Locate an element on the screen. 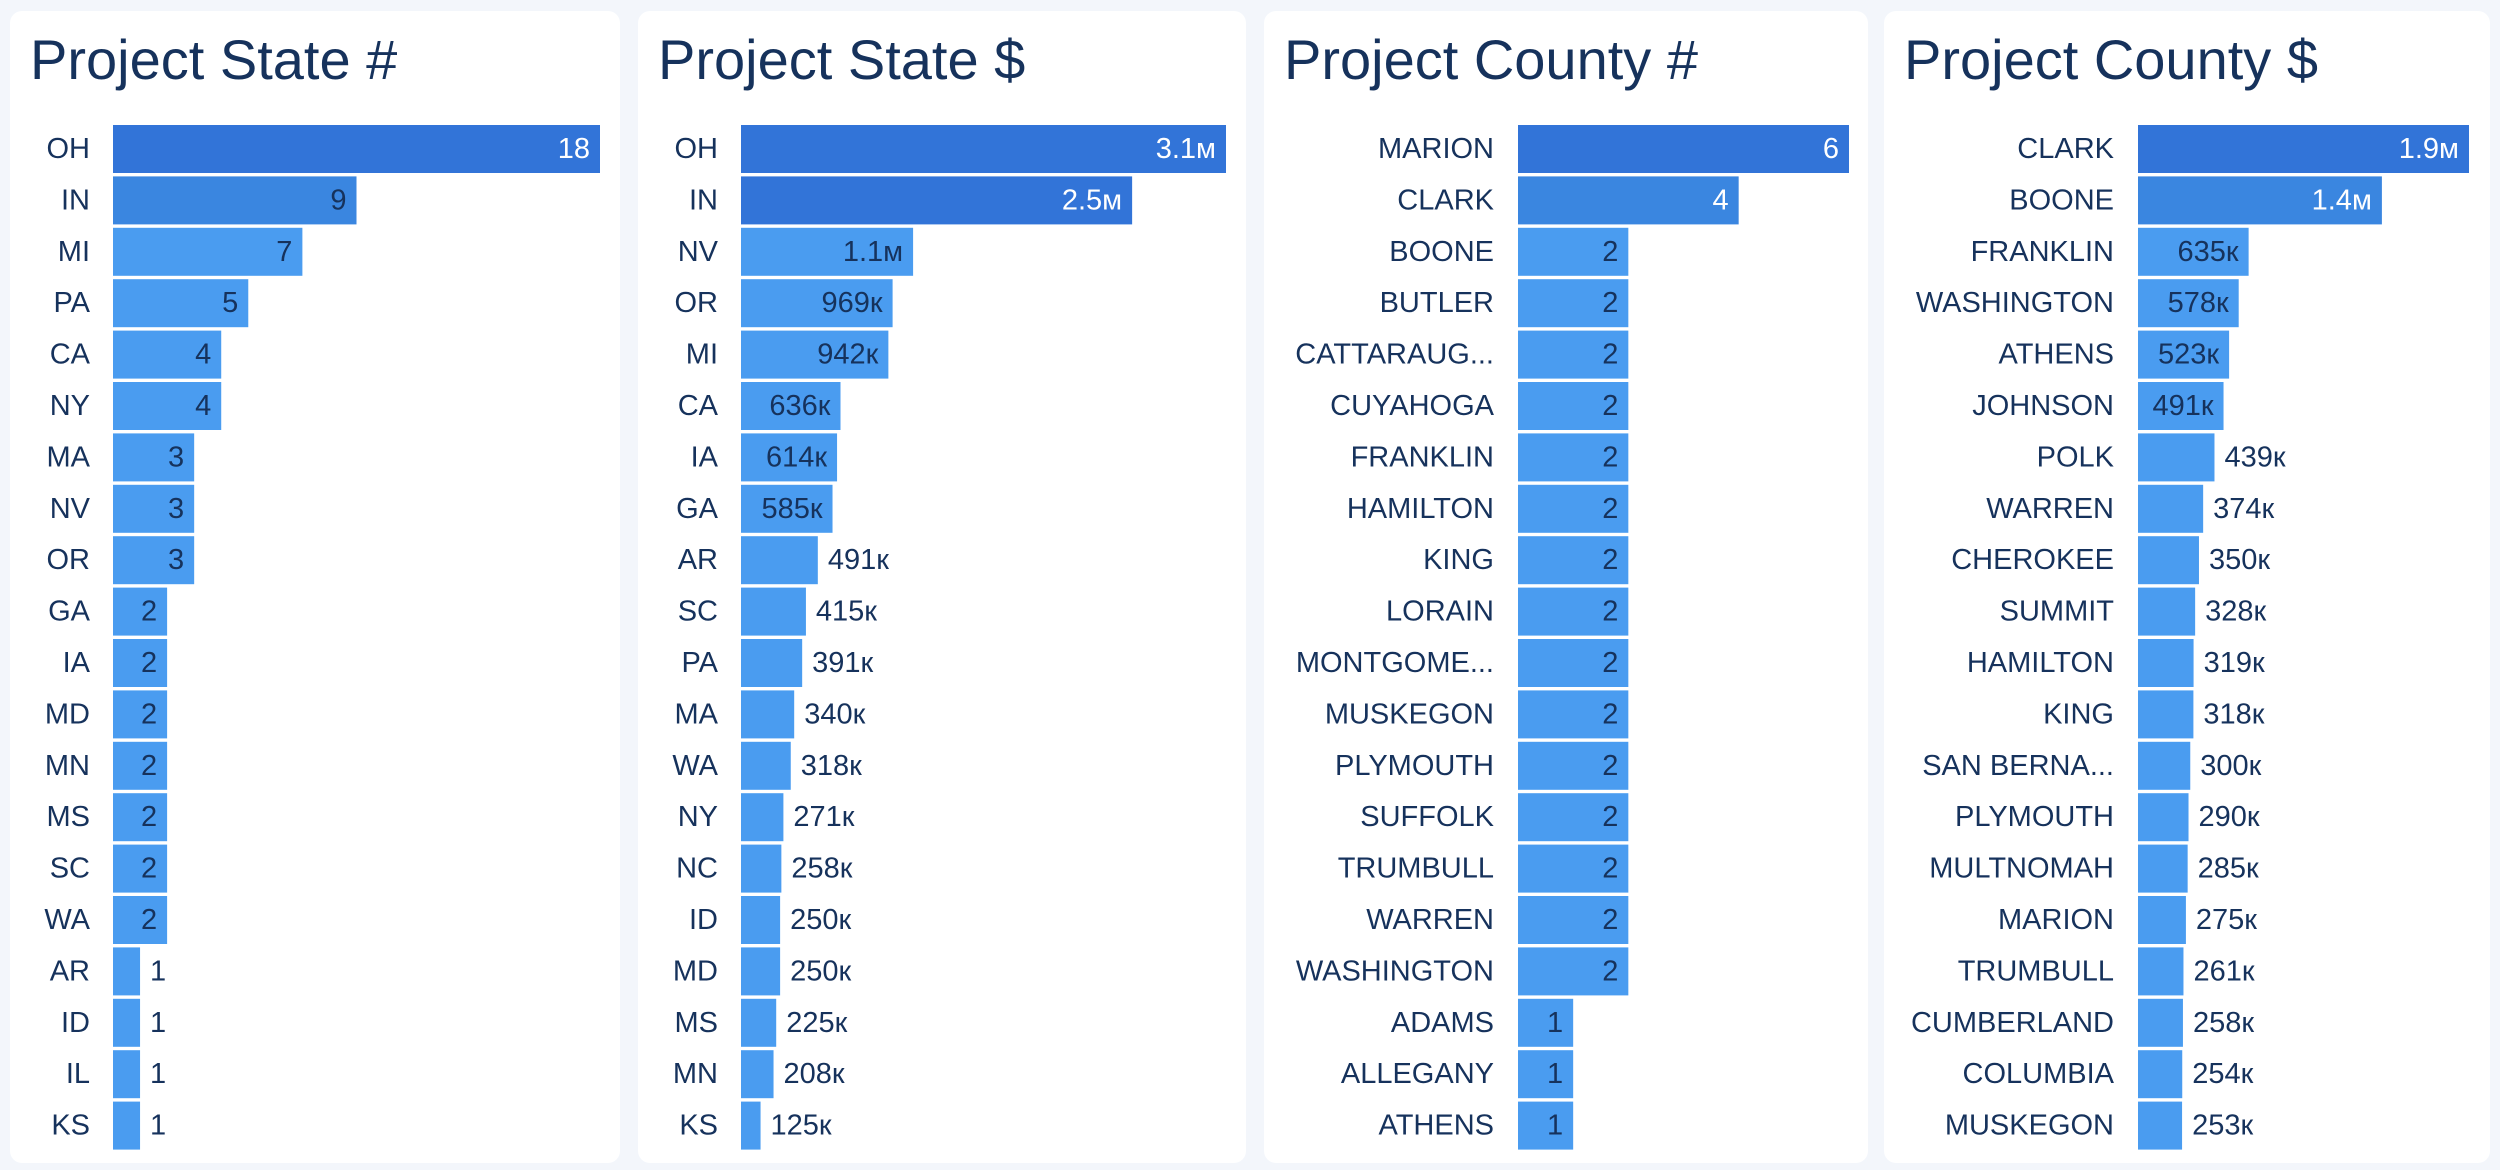 The image size is (2500, 1170). category-label: OR is located at coordinates (69, 560).